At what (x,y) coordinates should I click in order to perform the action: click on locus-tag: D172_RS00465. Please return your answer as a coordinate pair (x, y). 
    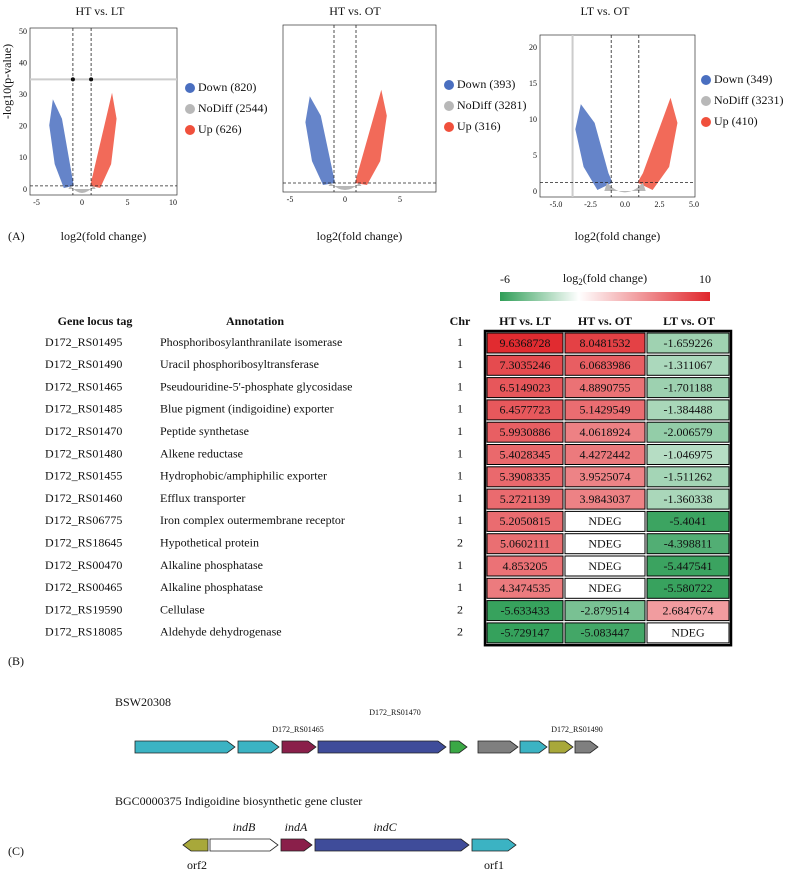
    Looking at the image, I should click on (83, 587).